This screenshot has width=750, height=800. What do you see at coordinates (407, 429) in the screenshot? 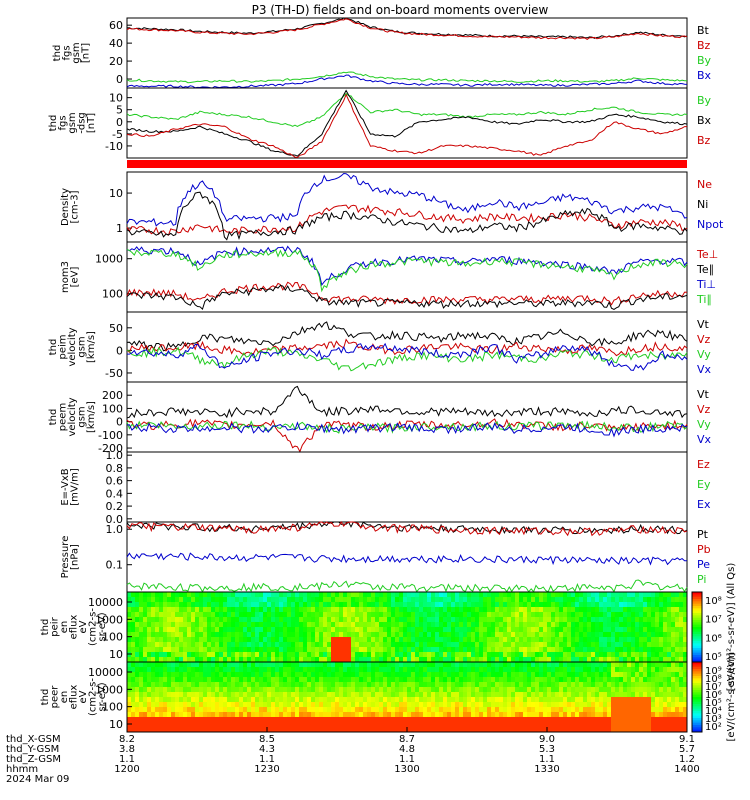
I see `series-line-Vx` at bounding box center [407, 429].